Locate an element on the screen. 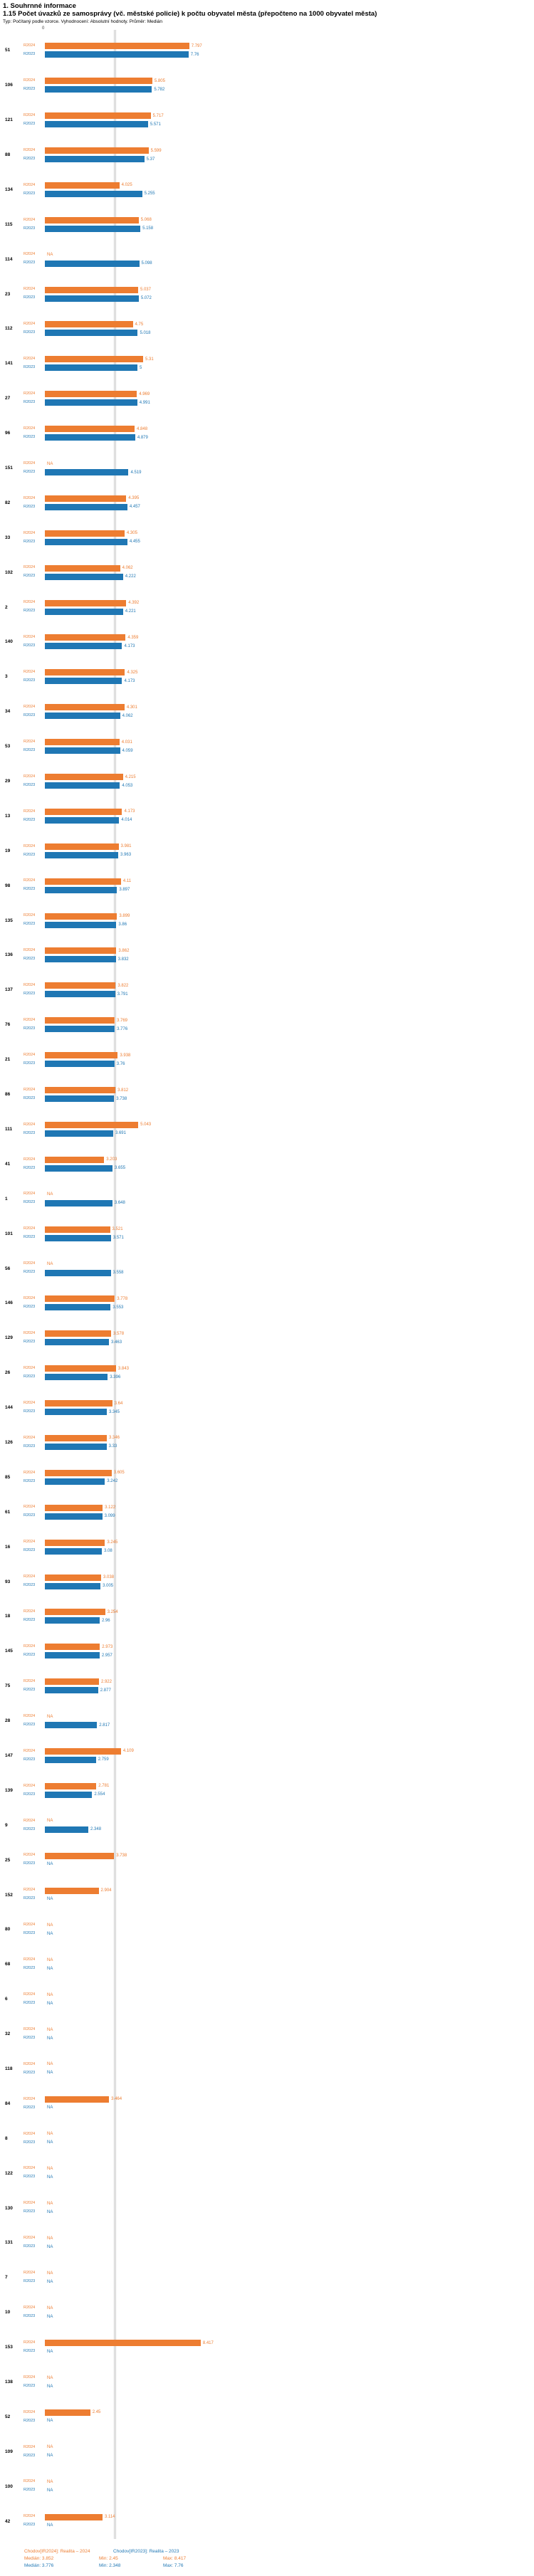  bar-row-2023: R2023 4.879 is located at coordinates (278, 438).